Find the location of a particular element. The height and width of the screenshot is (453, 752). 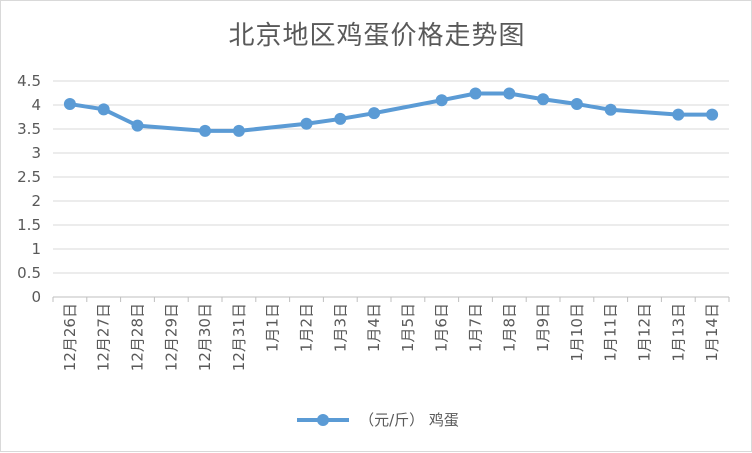

y-tick-label: 1 is located at coordinates (36, 249).